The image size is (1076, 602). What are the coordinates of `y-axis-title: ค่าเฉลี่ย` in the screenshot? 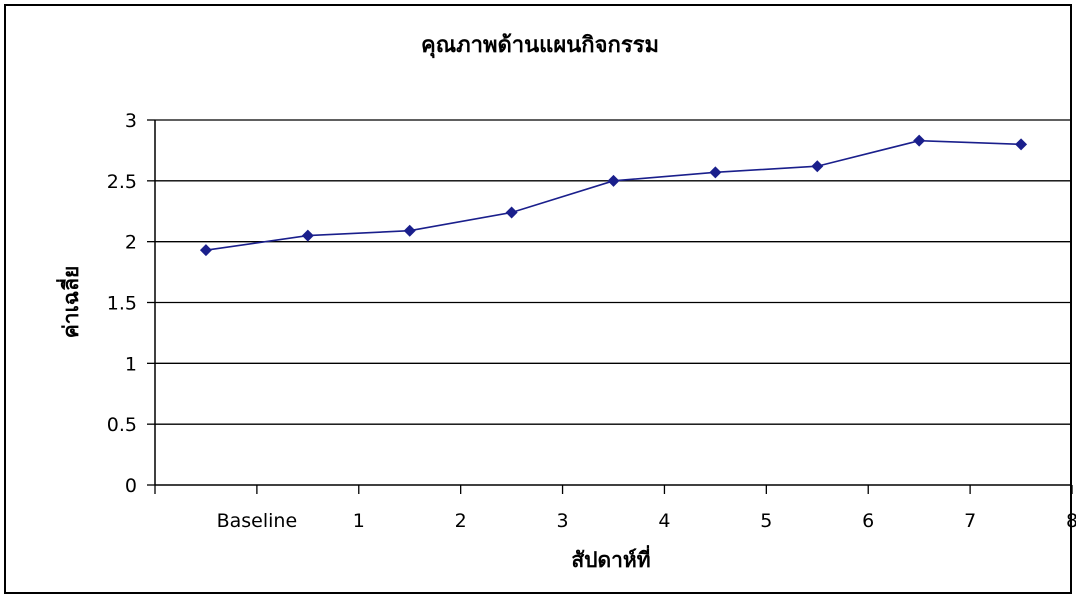 It's located at (69, 302).